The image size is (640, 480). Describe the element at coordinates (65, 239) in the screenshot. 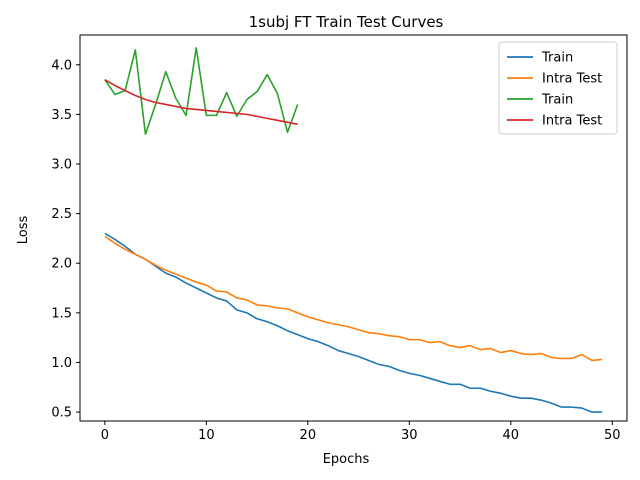

I see `y-axis-ticks: 0.5 1.0 1.5 2.0 2.5 3.0 3.5 4.0` at that location.